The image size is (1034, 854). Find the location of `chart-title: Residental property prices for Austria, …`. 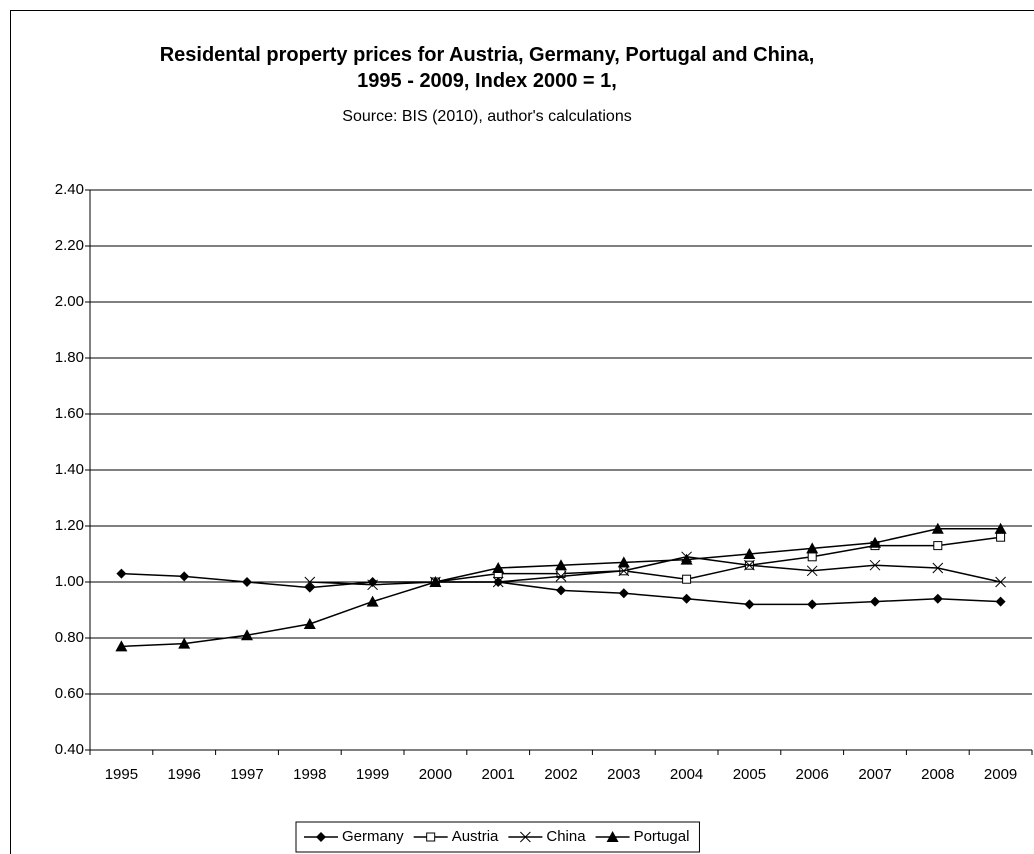

chart-title: Residental property prices for Austria, … is located at coordinates (487, 68).